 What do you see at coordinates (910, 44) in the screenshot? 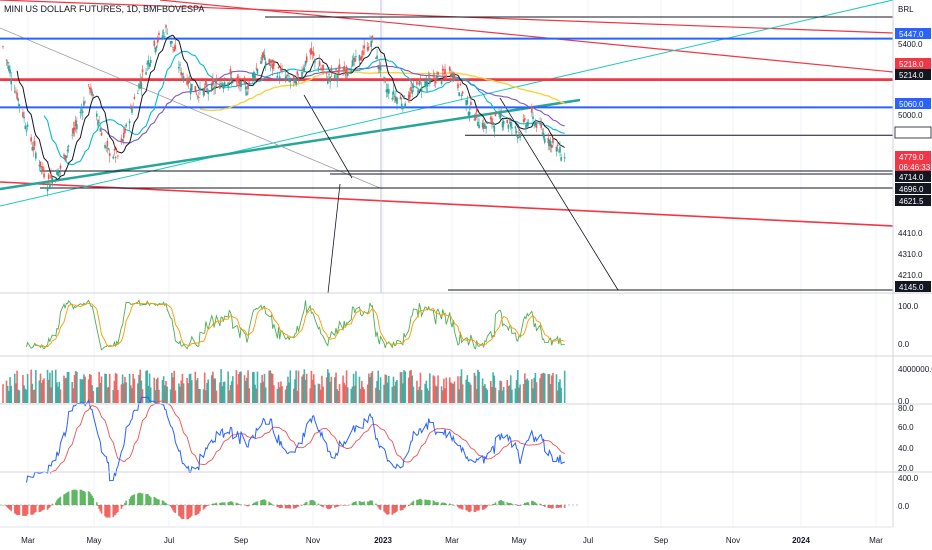
I see `price-label-5400: 5400.0` at bounding box center [910, 44].